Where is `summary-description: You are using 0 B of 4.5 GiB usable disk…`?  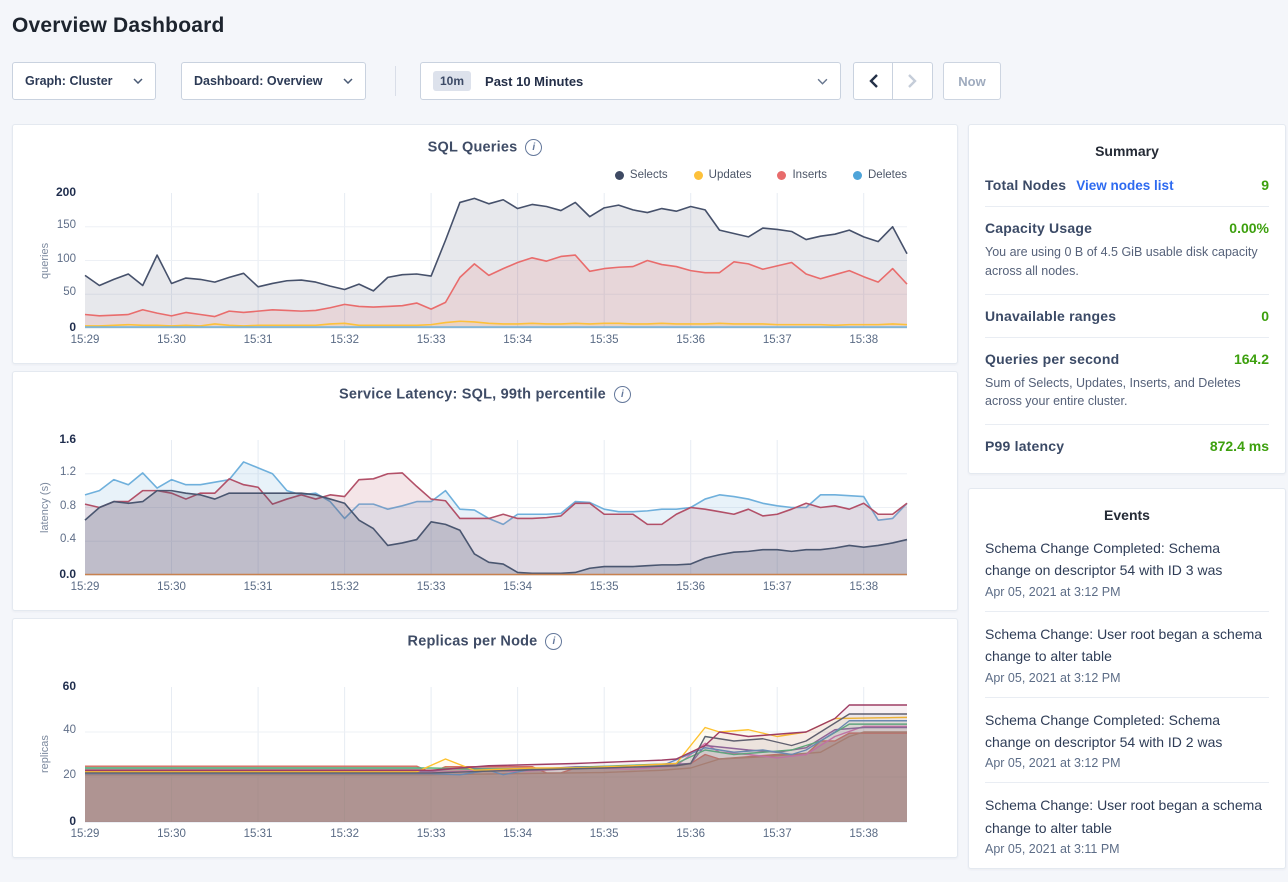
summary-description: You are using 0 B of 4.5 GiB usable disk… is located at coordinates (1121, 261).